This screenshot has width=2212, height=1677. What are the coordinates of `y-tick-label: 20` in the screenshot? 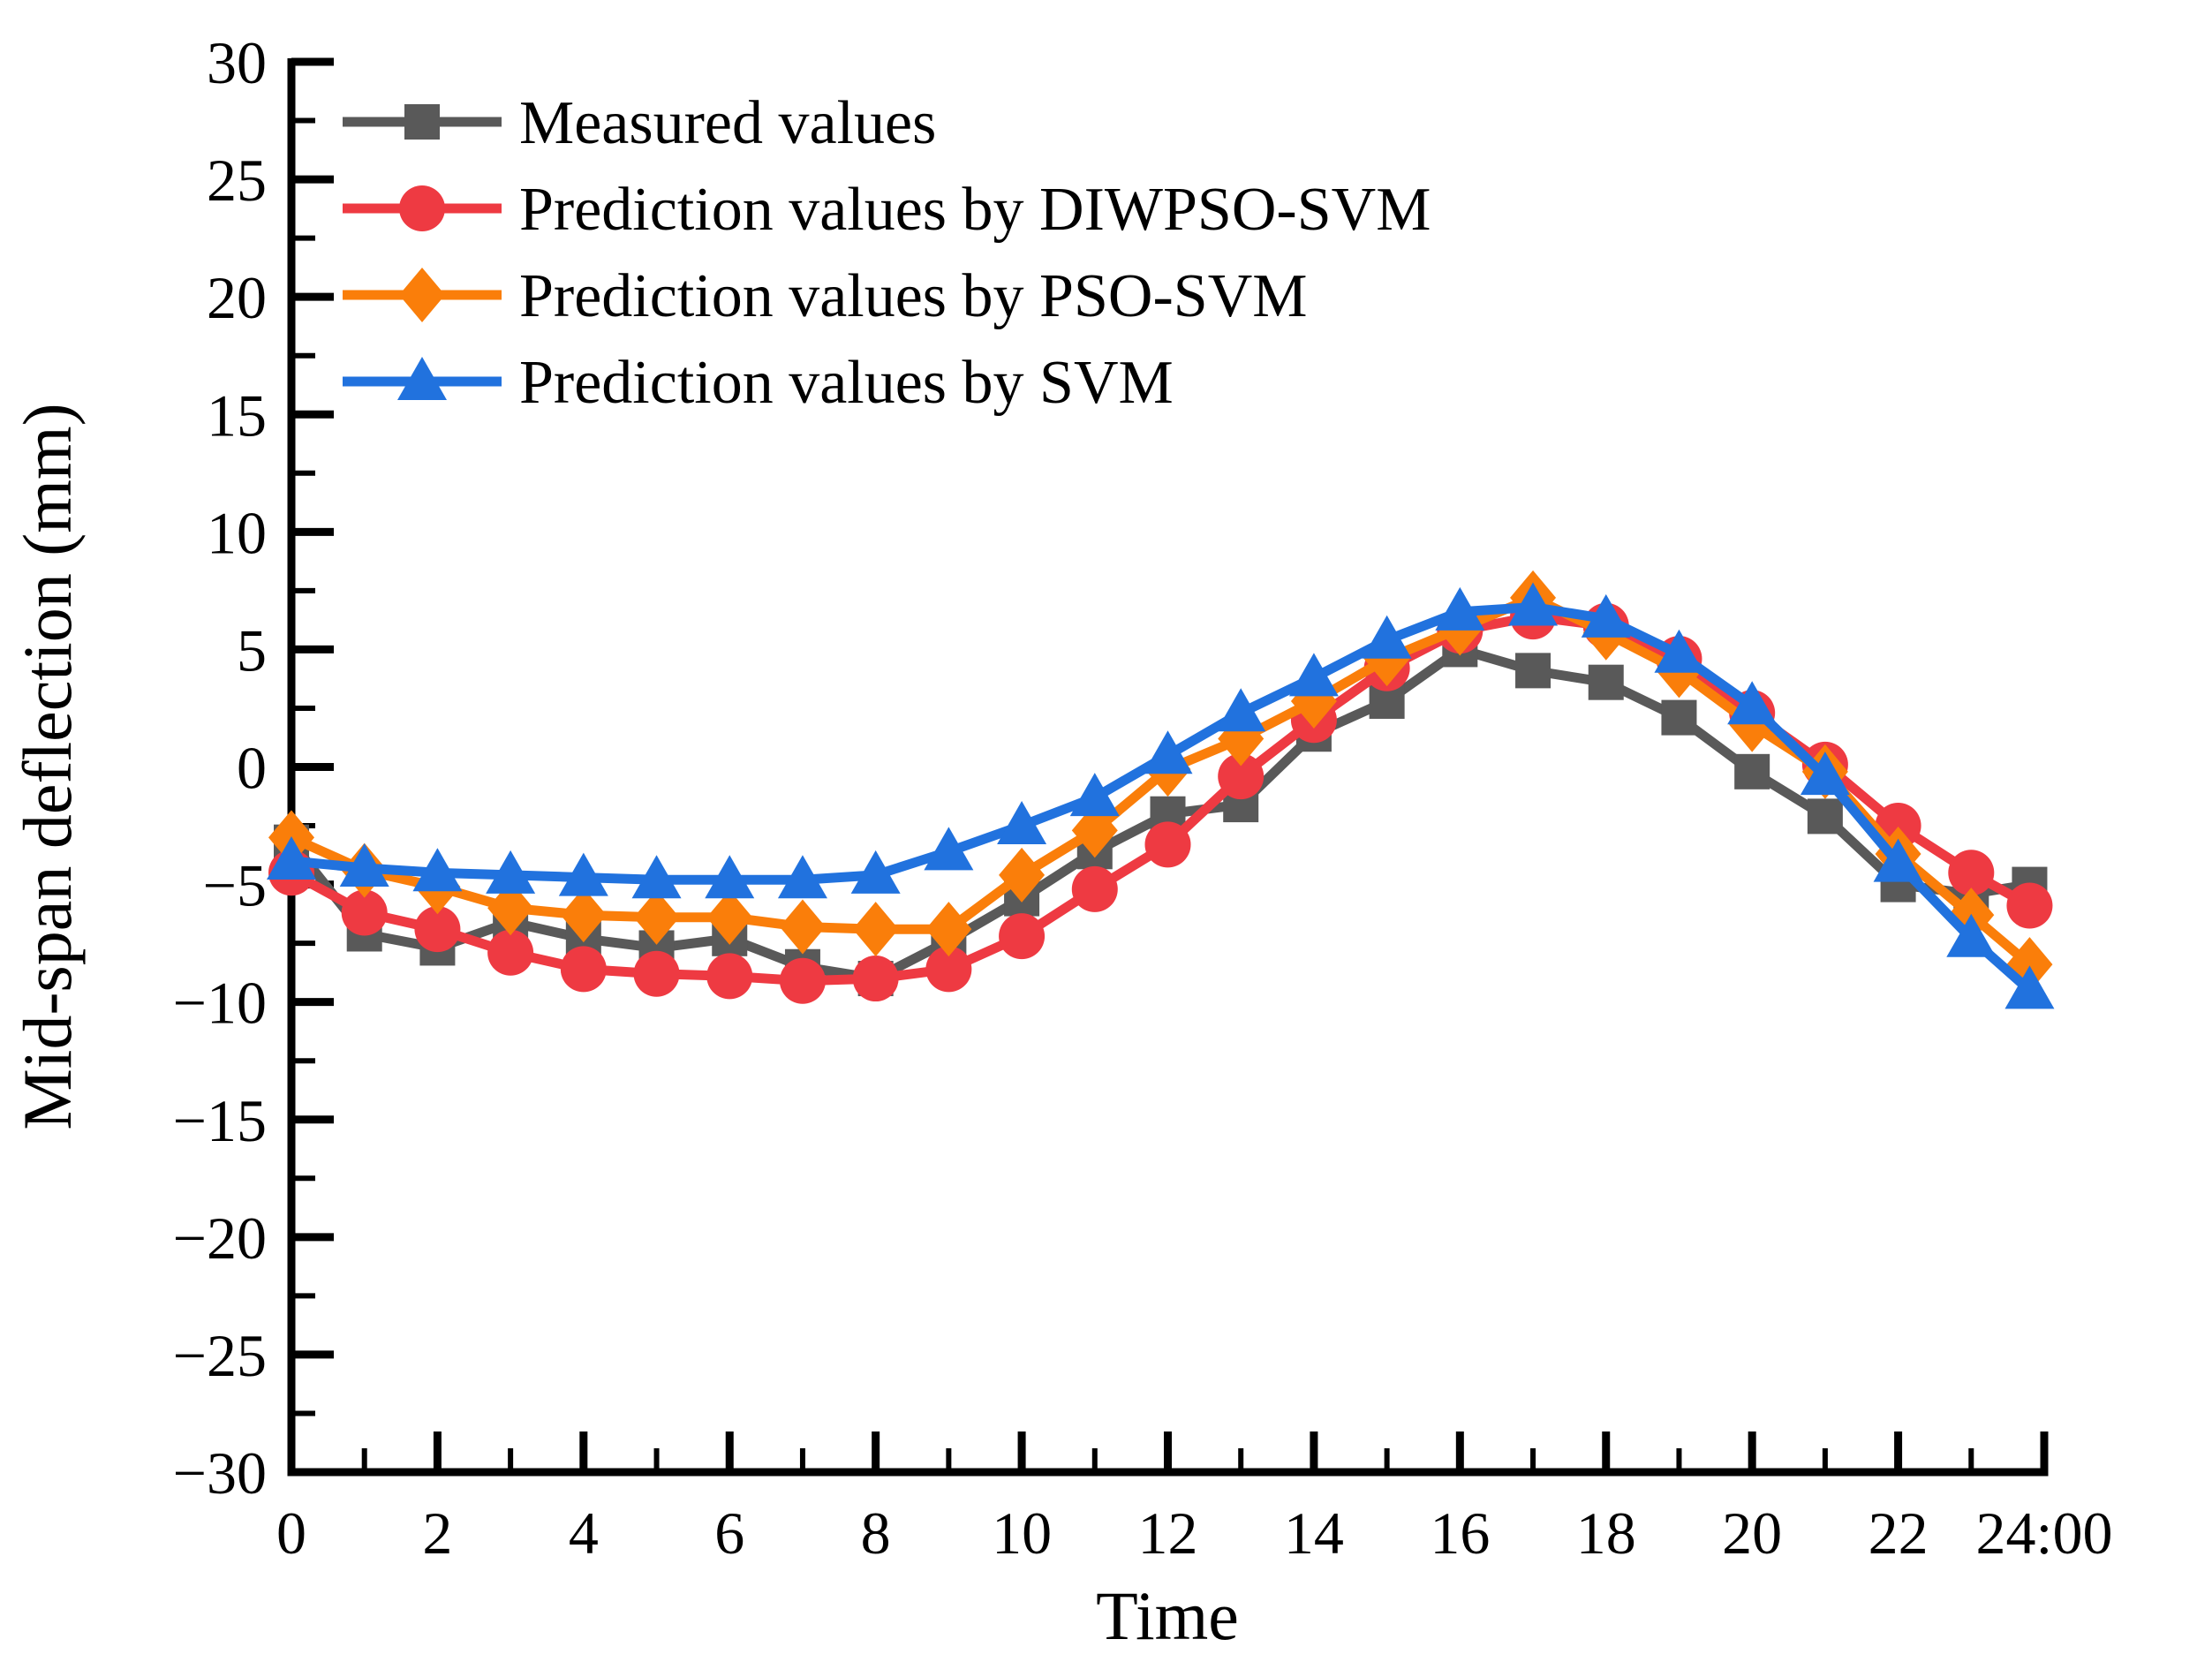 It's located at (237, 297).